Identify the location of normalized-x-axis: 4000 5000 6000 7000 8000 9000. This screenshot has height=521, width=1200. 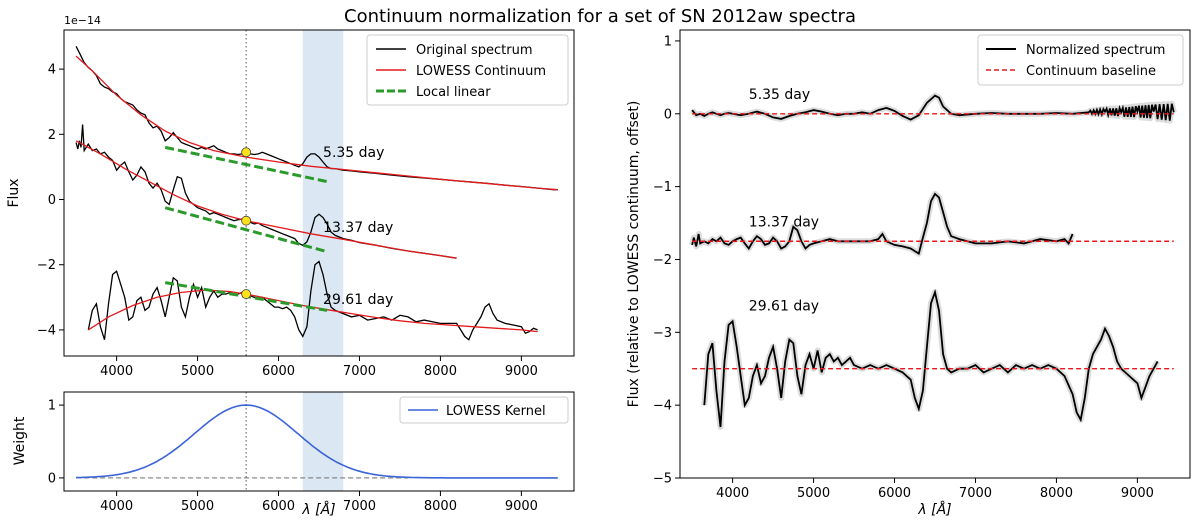
(935, 489).